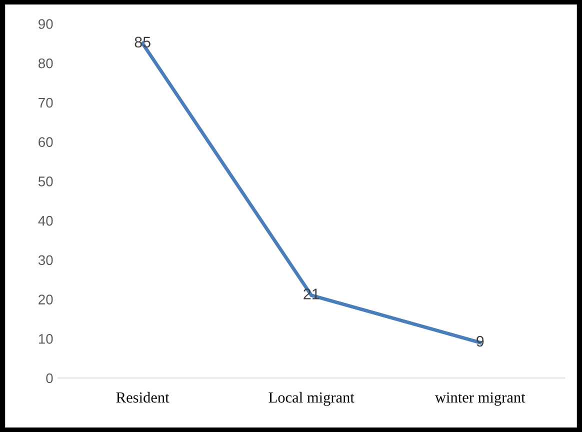 This screenshot has width=582, height=432. I want to click on y-tick-label: 30, so click(45, 260).